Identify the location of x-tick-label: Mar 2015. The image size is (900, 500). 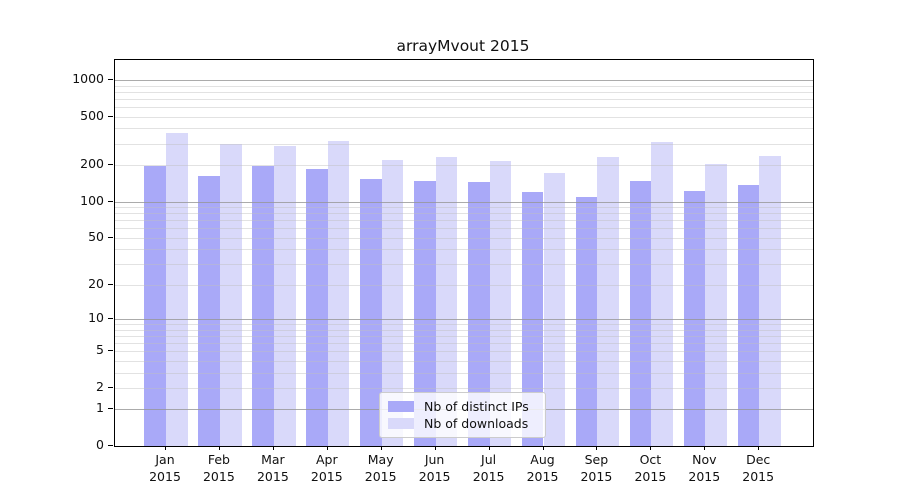
(272, 468).